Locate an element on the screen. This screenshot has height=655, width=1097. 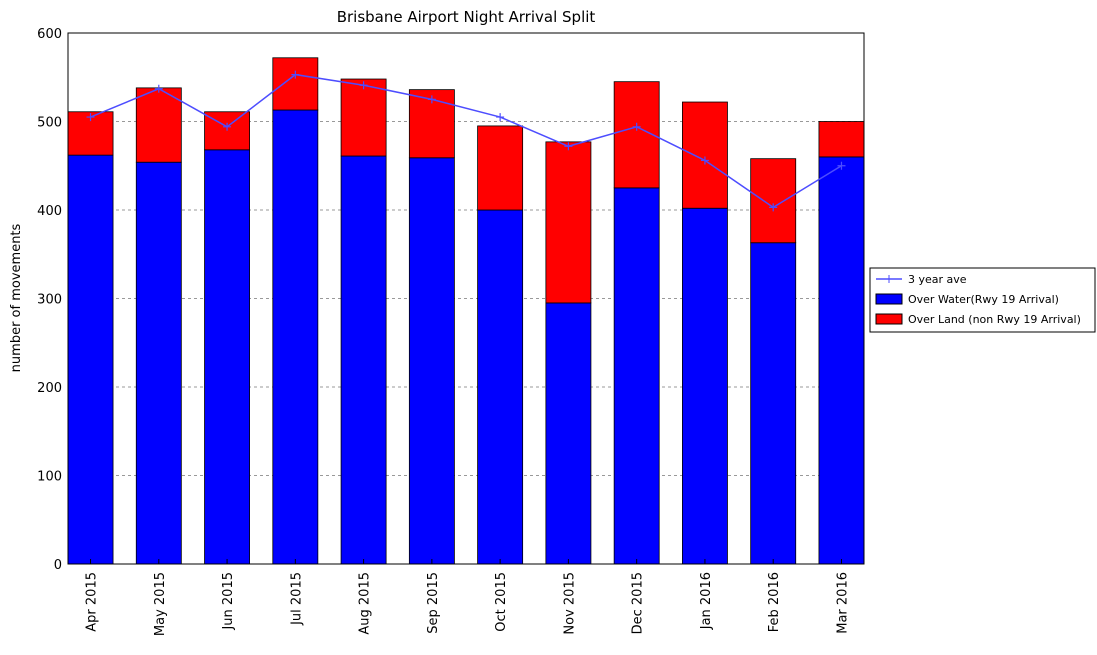
y-tick-label: 0 is located at coordinates (58, 565).